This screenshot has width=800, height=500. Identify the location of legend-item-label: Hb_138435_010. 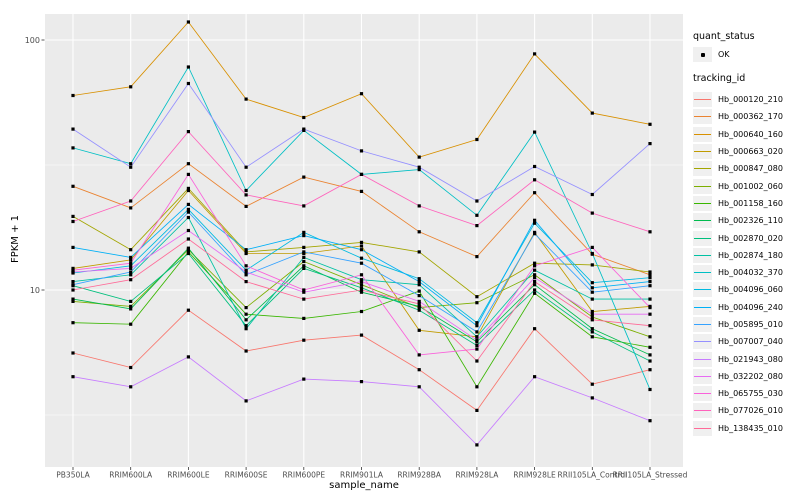
(750, 428).